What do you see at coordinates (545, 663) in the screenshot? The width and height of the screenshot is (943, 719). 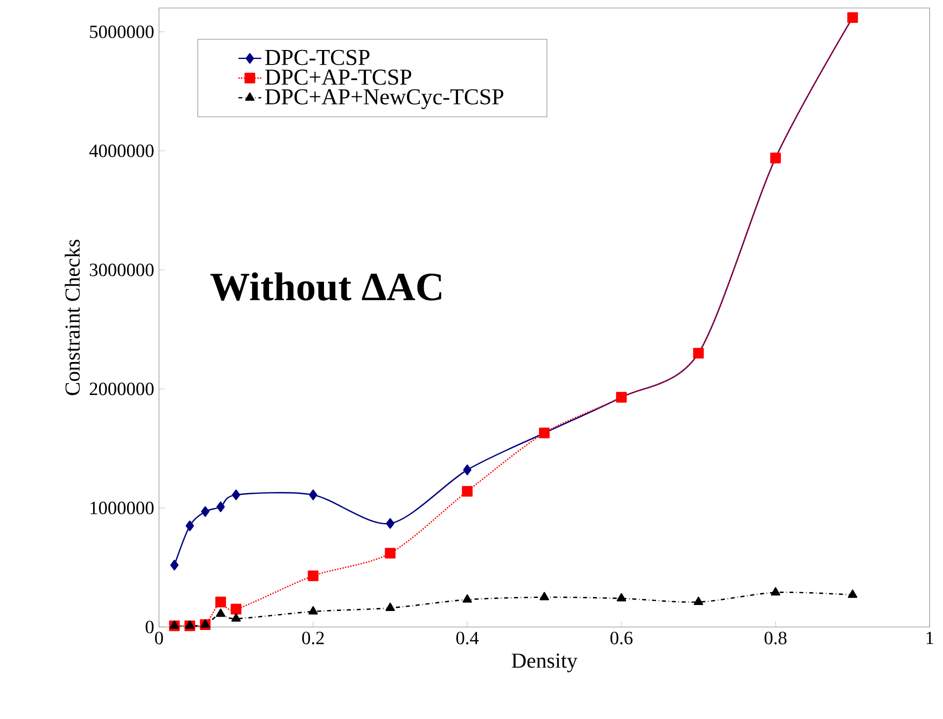 I see `x-axis-title: Density` at bounding box center [545, 663].